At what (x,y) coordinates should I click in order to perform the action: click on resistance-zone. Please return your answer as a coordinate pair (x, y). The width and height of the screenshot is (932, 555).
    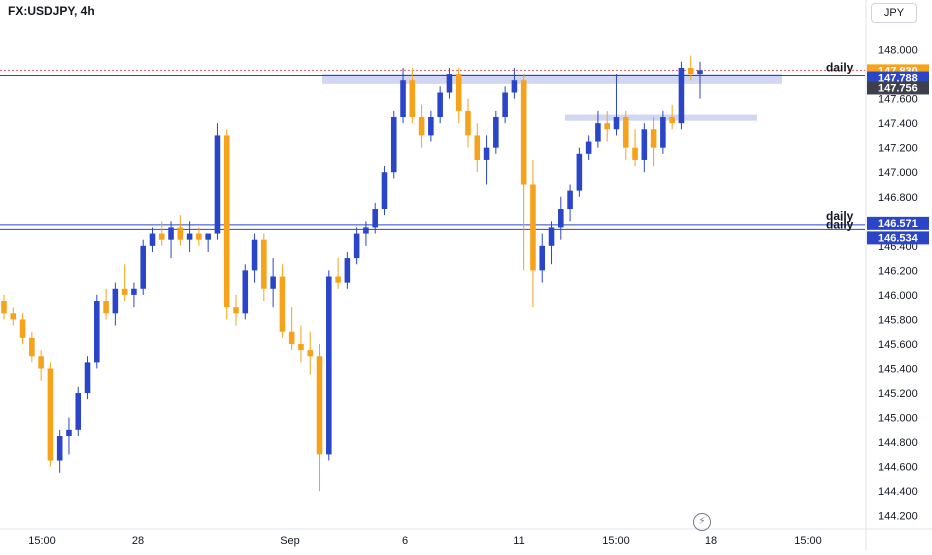
    Looking at the image, I should click on (552, 79).